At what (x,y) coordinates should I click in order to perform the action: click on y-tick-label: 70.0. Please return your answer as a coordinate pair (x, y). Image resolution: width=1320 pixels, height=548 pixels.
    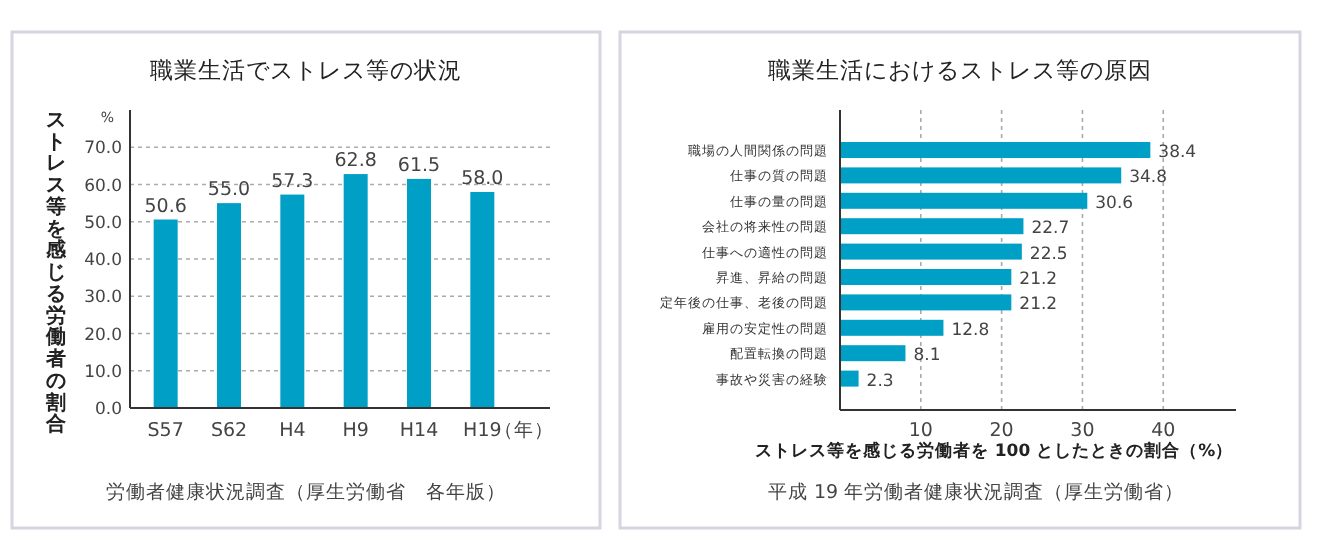
    Looking at the image, I should click on (103, 149).